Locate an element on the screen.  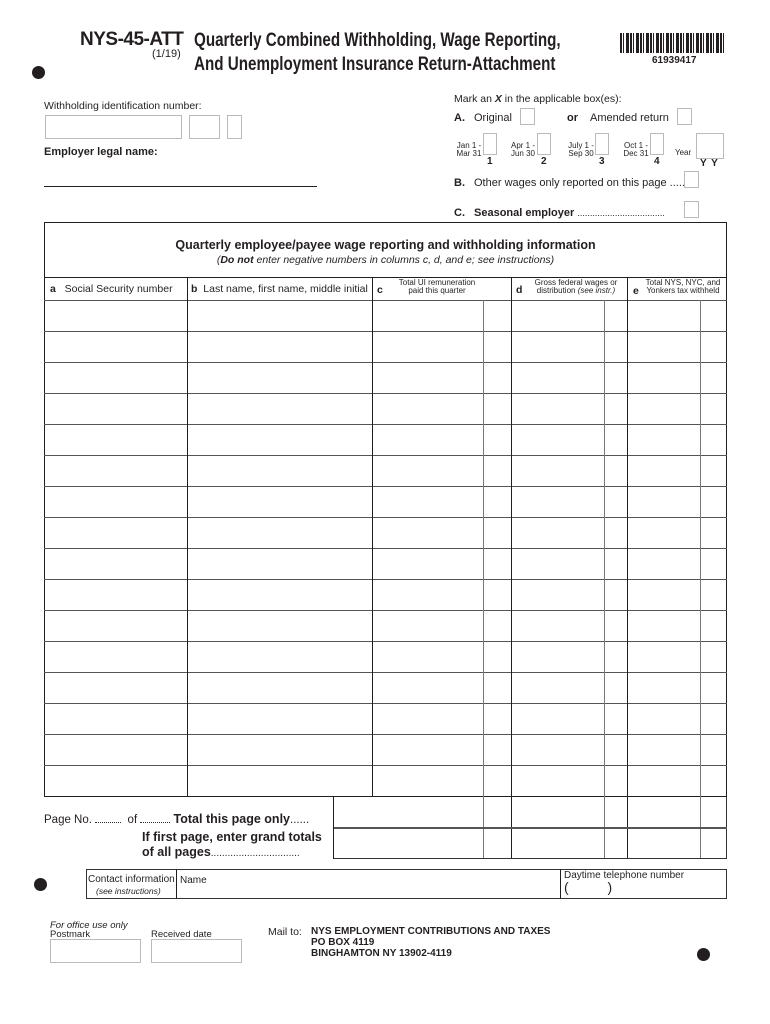
quarter-1-checkbox is located at coordinates (490, 144).